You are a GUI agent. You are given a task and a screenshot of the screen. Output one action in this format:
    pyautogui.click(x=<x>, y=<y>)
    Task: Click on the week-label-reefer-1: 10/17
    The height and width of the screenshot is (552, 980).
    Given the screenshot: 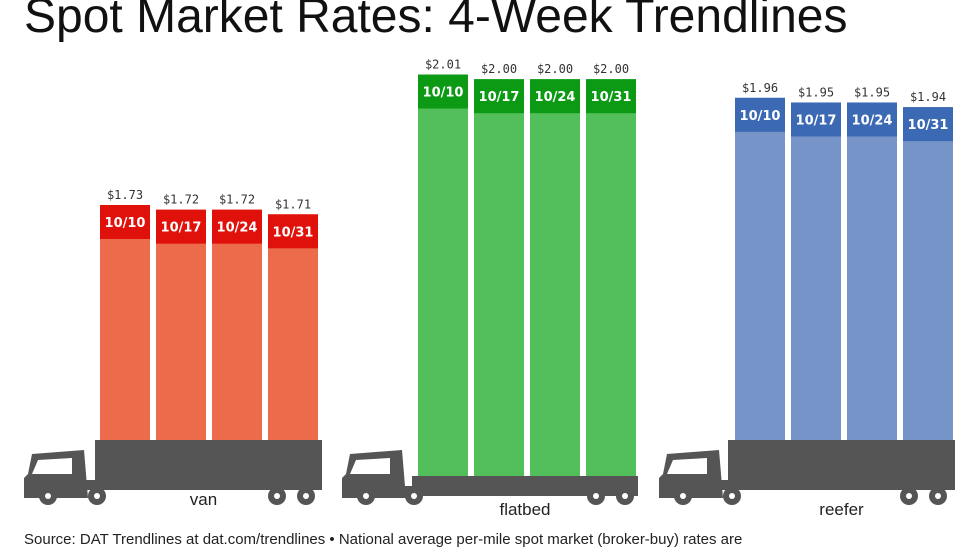 What is the action you would take?
    pyautogui.click(x=816, y=120)
    